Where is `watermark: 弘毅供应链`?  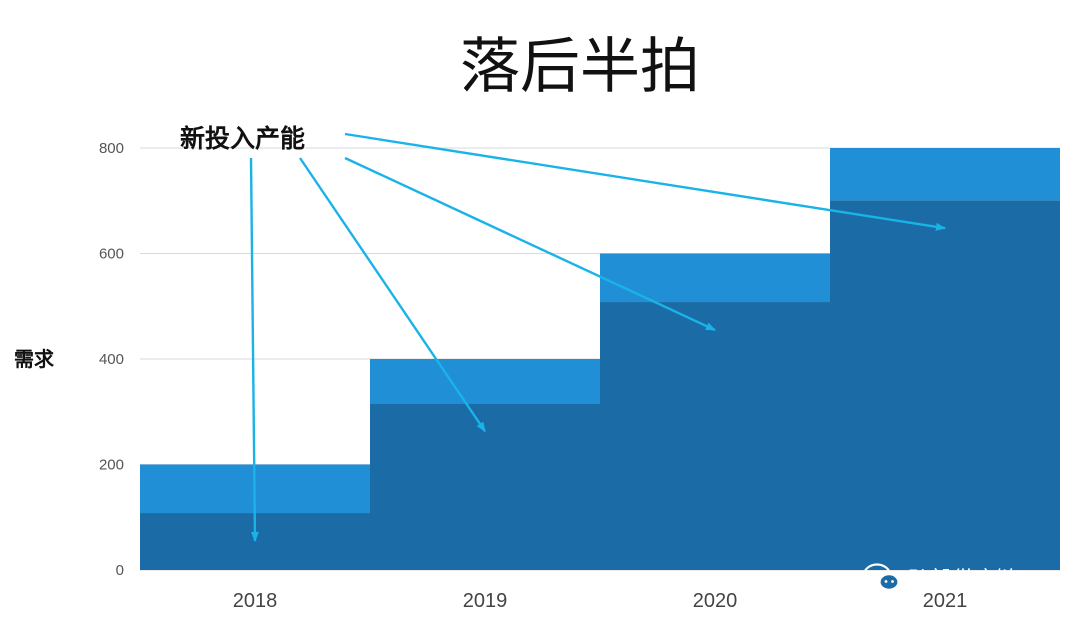
watermark: 弘毅供应链 is located at coordinates (940, 578).